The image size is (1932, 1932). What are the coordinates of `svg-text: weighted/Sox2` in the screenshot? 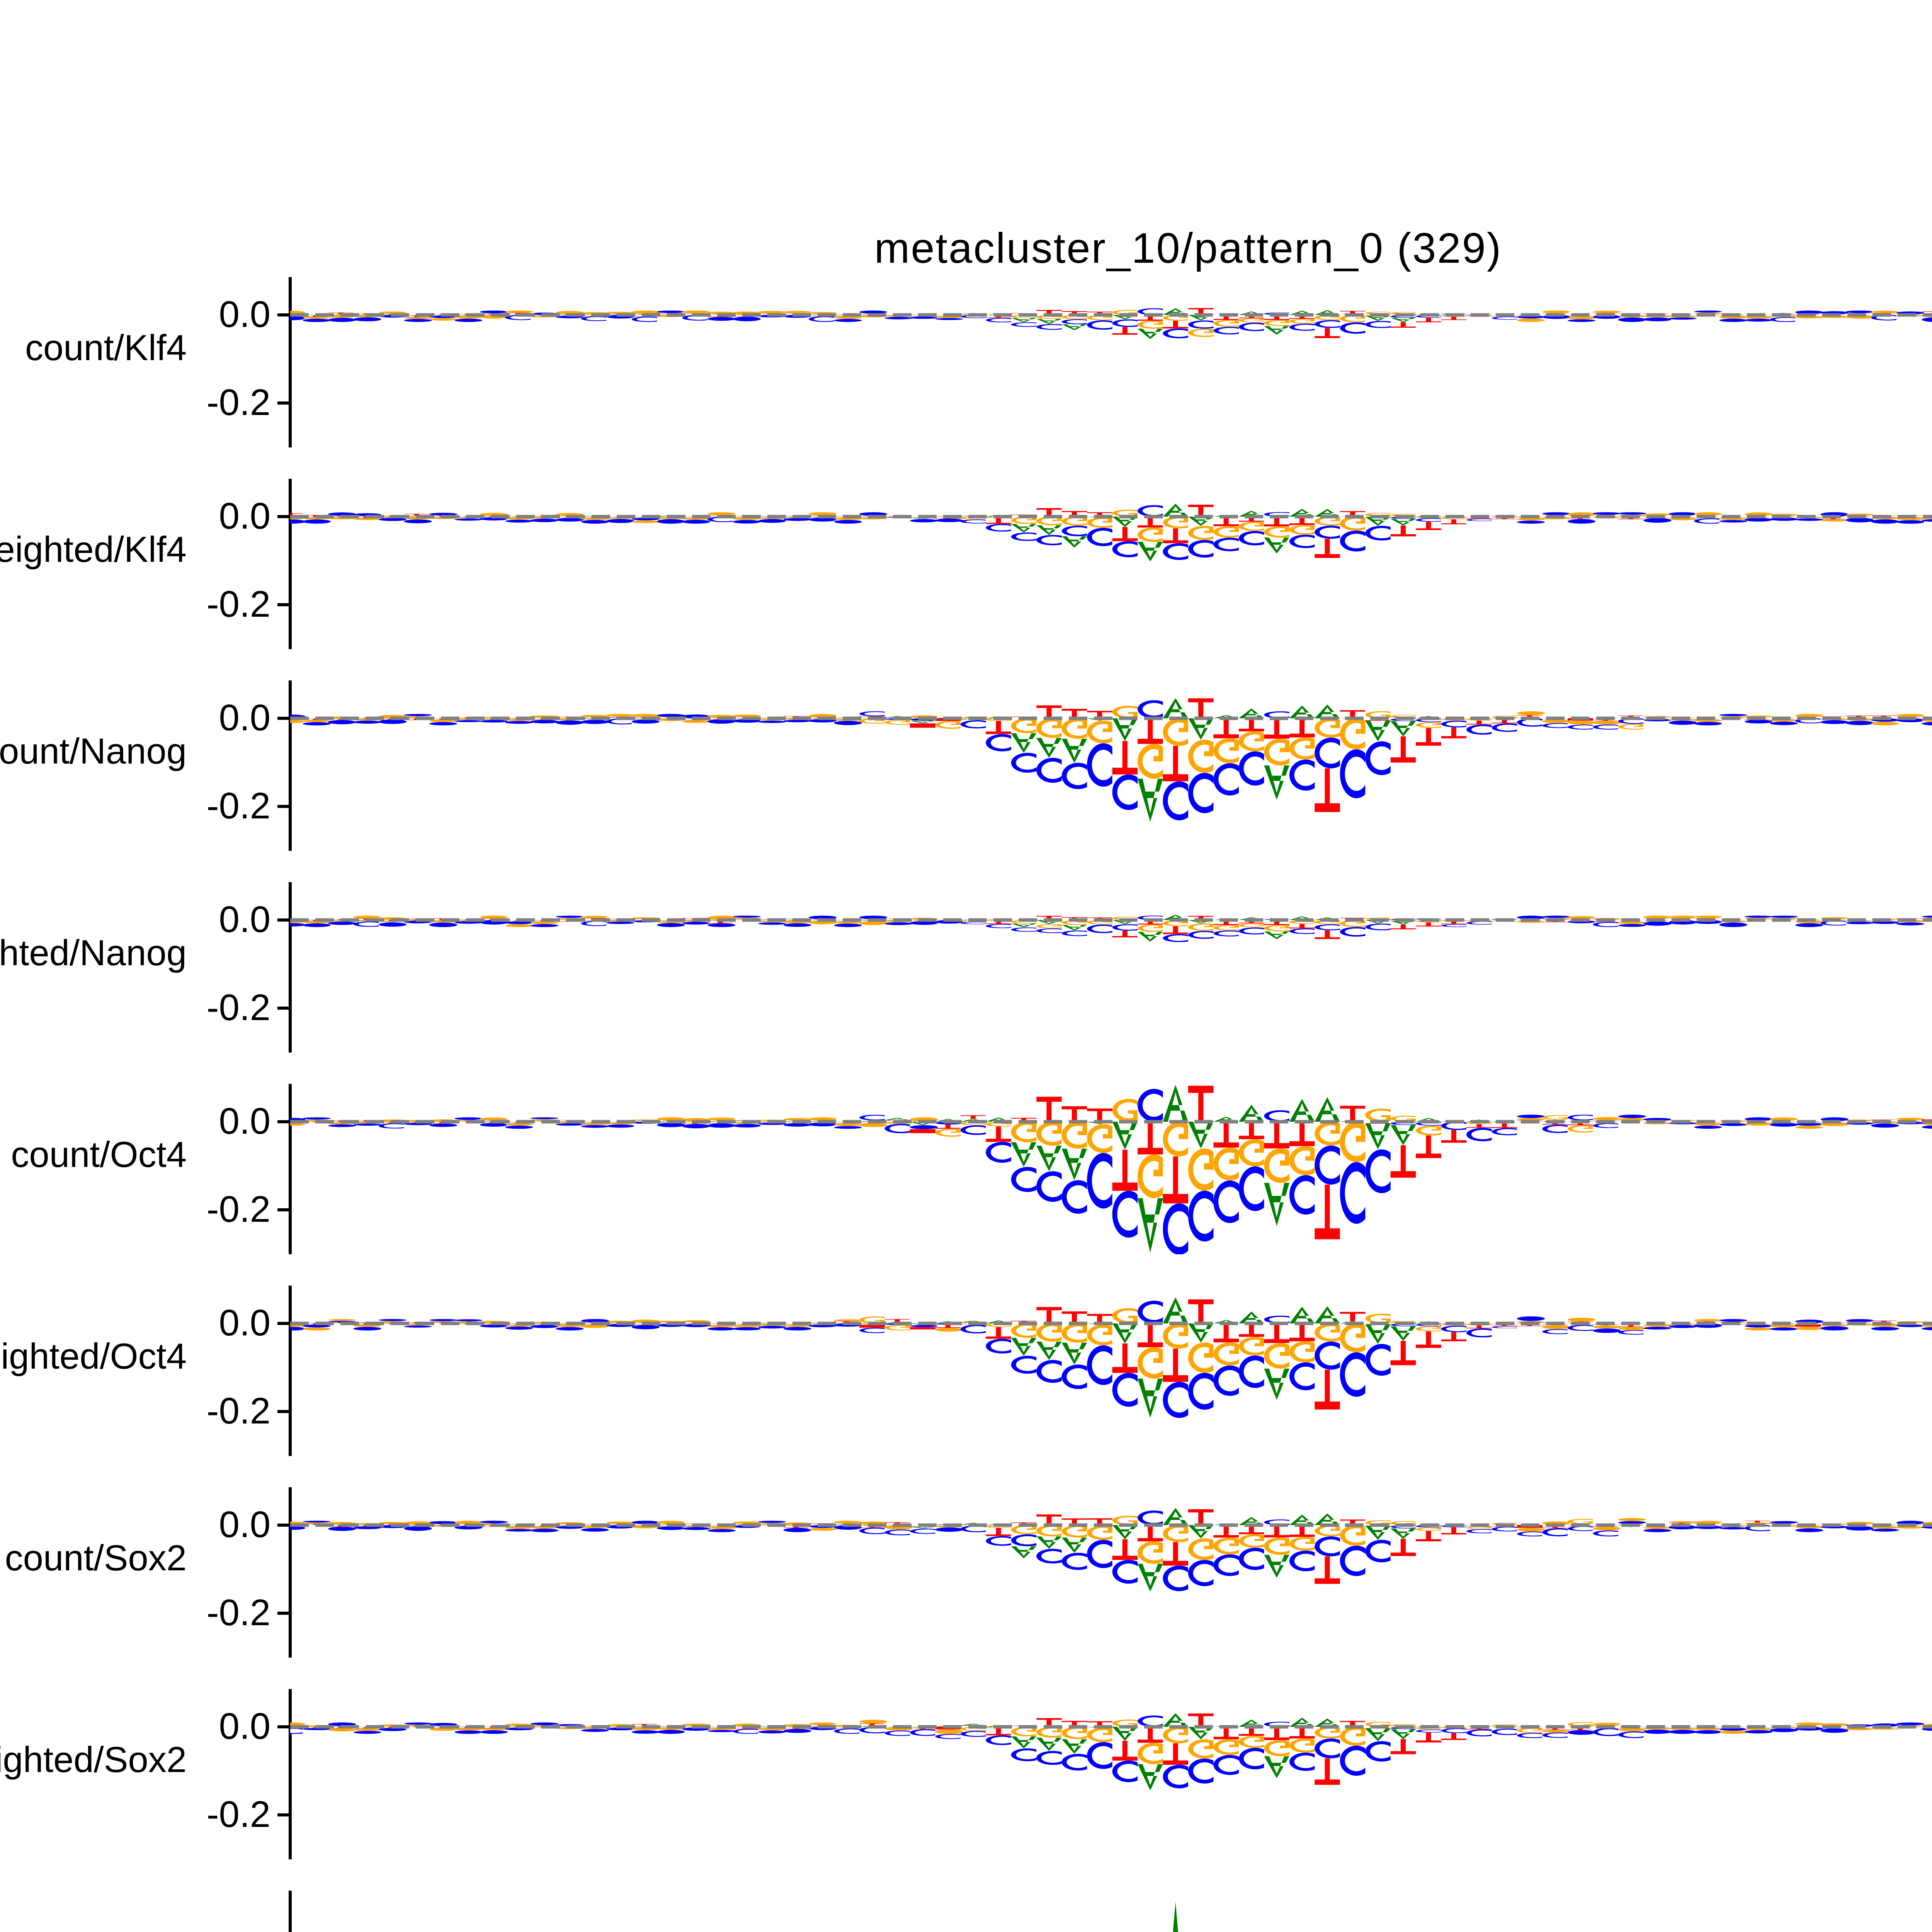 It's located at (94, 1759).